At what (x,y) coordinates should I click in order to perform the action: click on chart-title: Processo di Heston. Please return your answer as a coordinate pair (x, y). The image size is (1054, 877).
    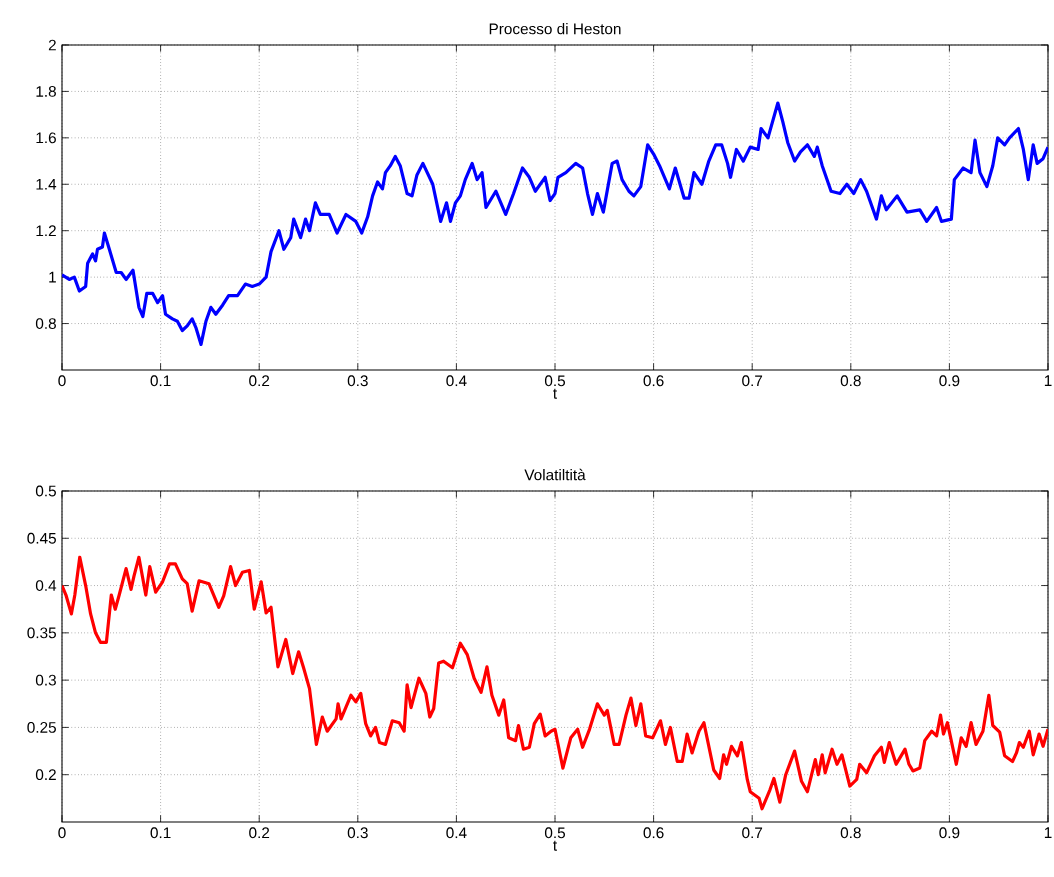
    Looking at the image, I should click on (555, 29).